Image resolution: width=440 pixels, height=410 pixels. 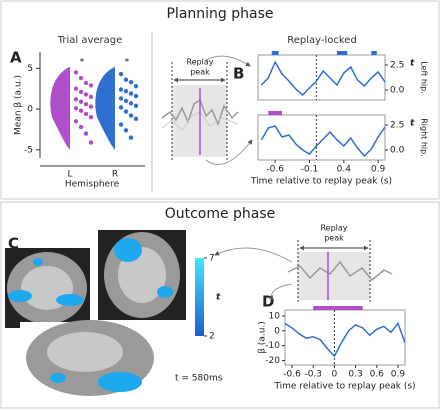 What do you see at coordinates (263, 337) in the screenshot?
I see `y-axis-label: β (a.u.)` at bounding box center [263, 337].